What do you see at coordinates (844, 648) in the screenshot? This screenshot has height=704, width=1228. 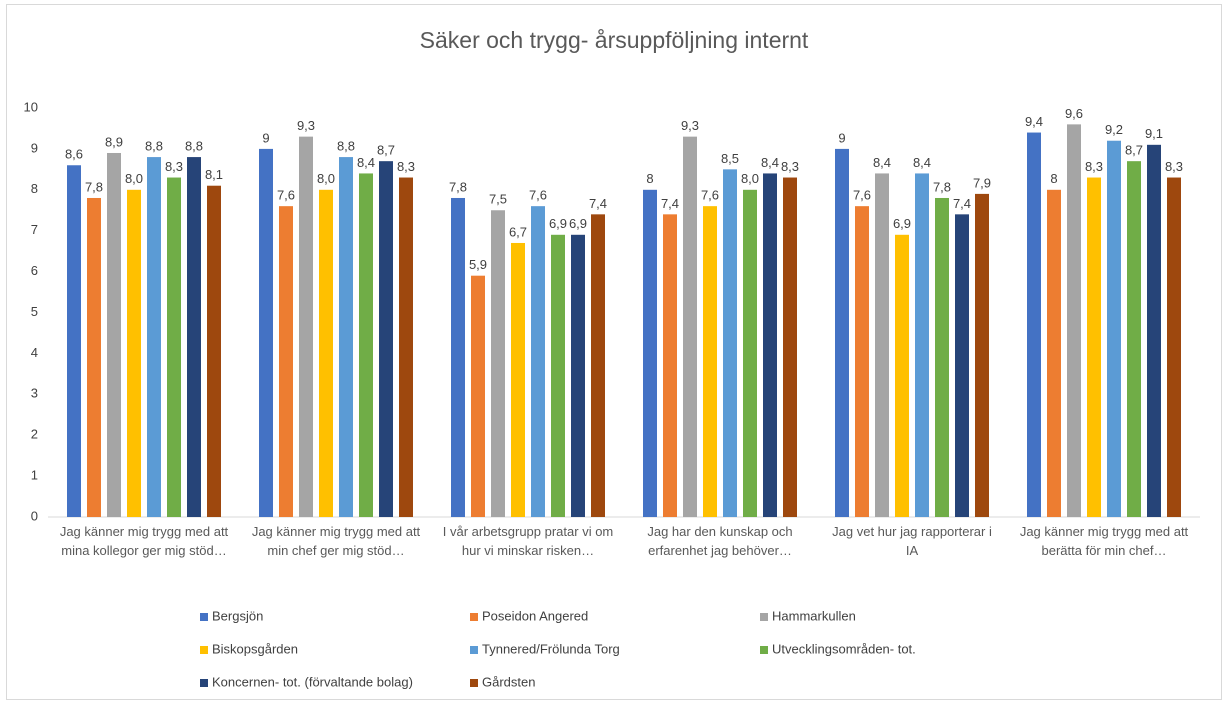 I see `legend-label: Utvecklingsområden- tot.` at bounding box center [844, 648].